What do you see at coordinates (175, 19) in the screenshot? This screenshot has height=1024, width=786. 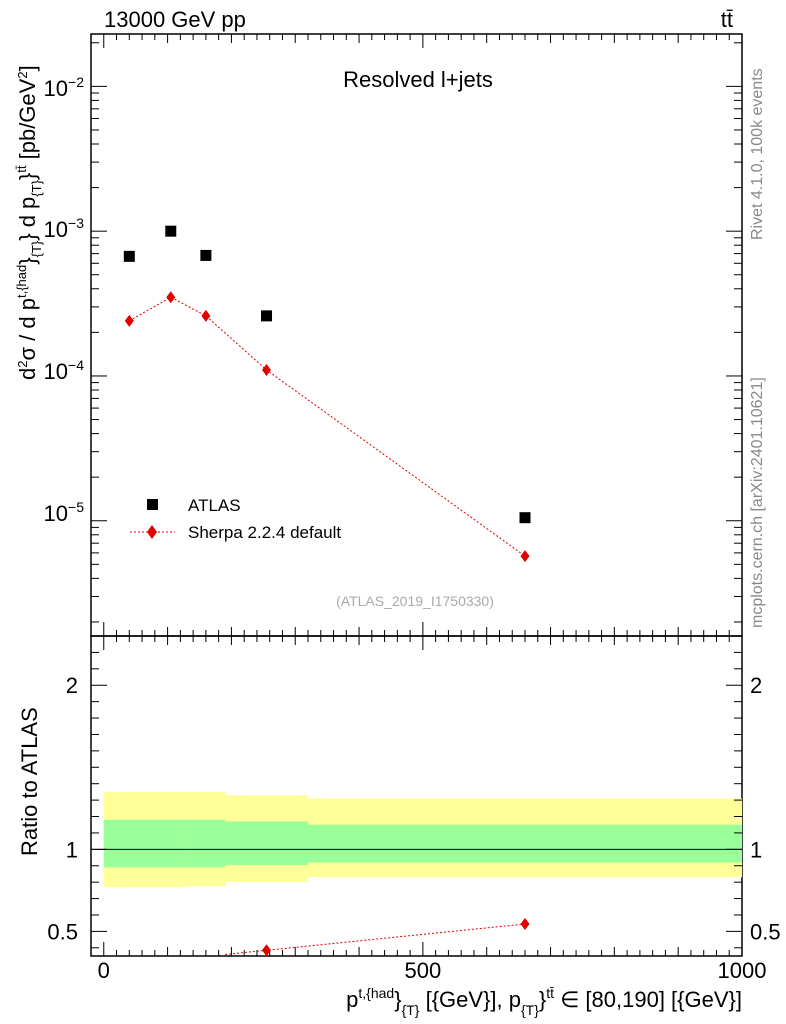 I see `header-energy-label: 13000 GeV pp` at bounding box center [175, 19].